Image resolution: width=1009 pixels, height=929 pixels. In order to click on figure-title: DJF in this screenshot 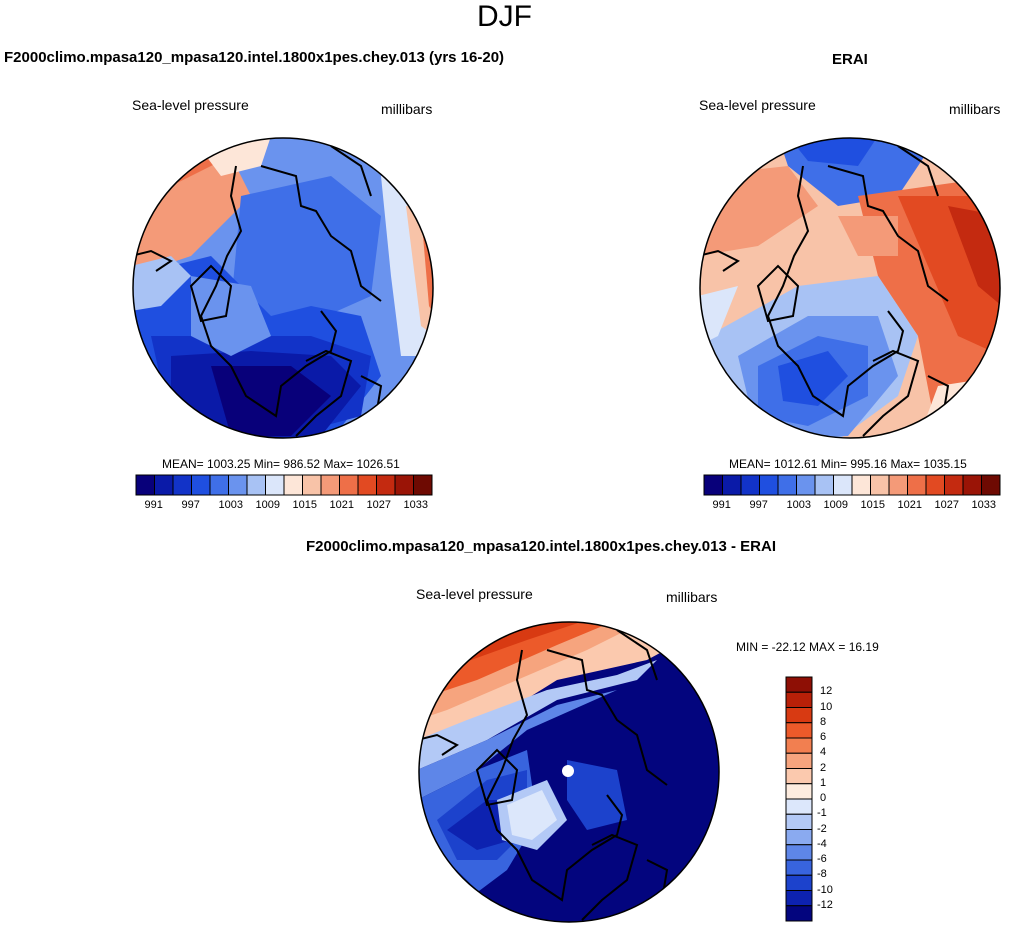, I will do `click(504, 16)`.